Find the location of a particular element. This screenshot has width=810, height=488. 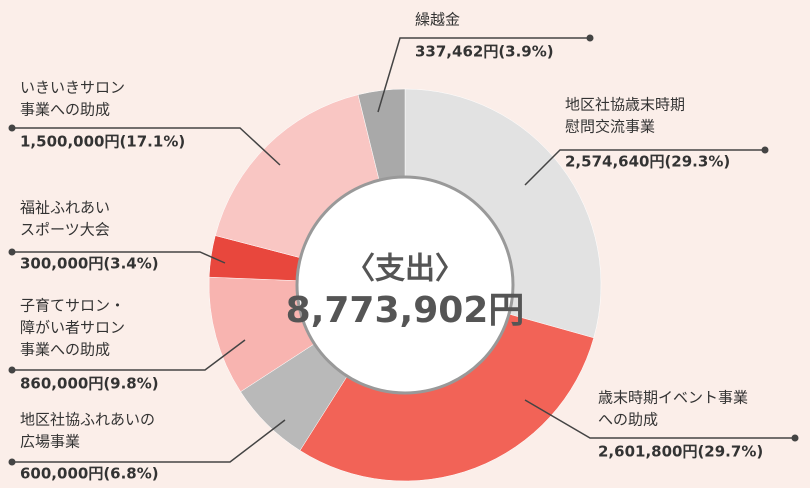

value-label: 337,462円(3.9%) is located at coordinates (484, 52).